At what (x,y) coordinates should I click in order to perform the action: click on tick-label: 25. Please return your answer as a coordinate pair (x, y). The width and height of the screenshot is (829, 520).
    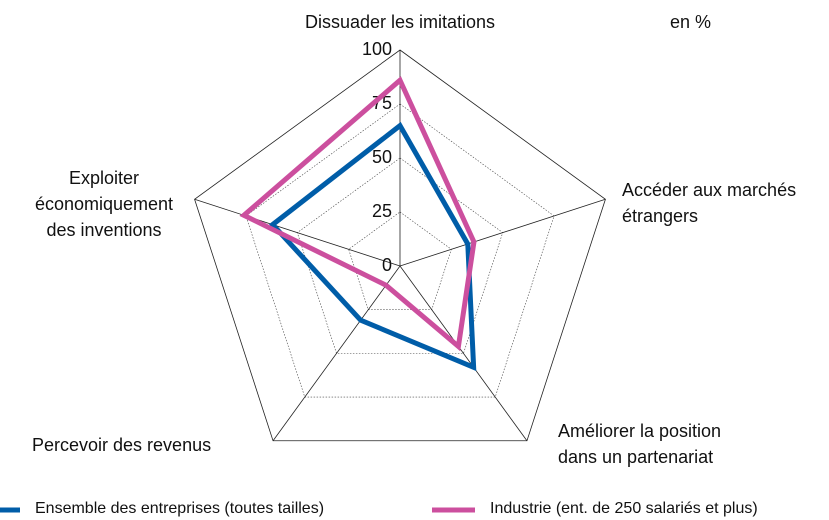
    Looking at the image, I should click on (382, 211).